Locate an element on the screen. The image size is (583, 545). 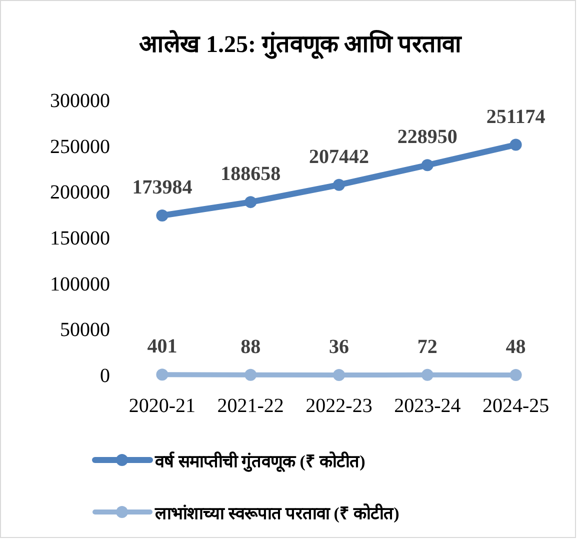
data-label: 251174 is located at coordinates (516, 117).